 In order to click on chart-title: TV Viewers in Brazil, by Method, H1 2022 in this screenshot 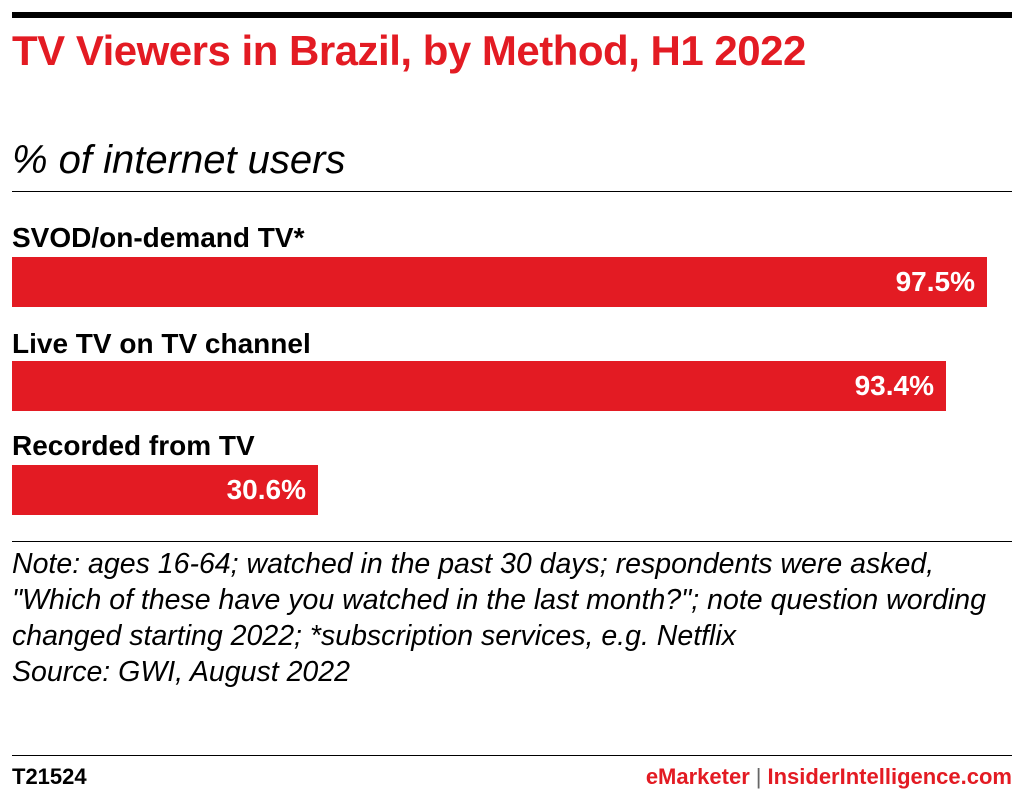, I will do `click(409, 50)`.